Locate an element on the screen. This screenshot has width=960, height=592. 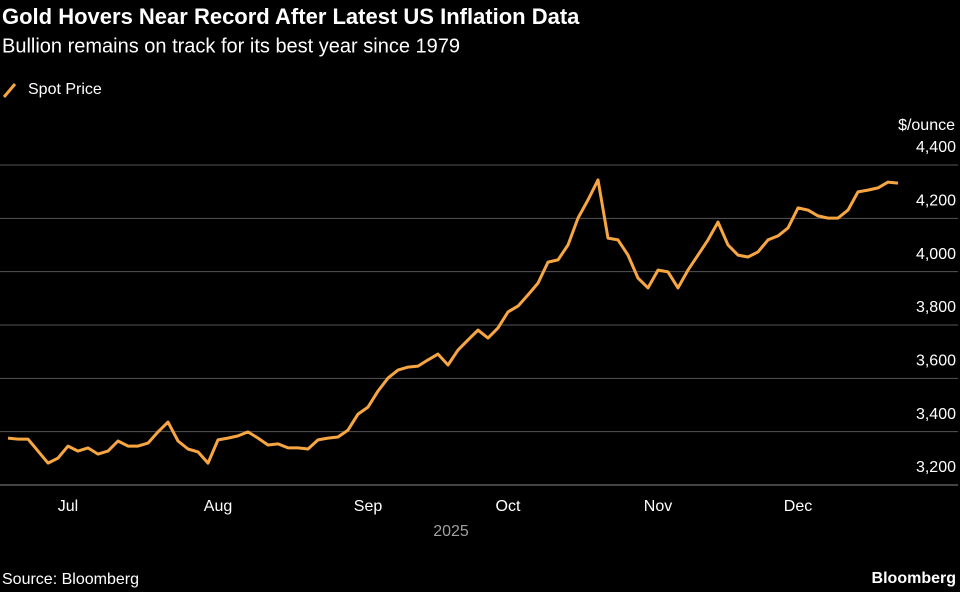
y-tick-label: 4,400 is located at coordinates (936, 147).